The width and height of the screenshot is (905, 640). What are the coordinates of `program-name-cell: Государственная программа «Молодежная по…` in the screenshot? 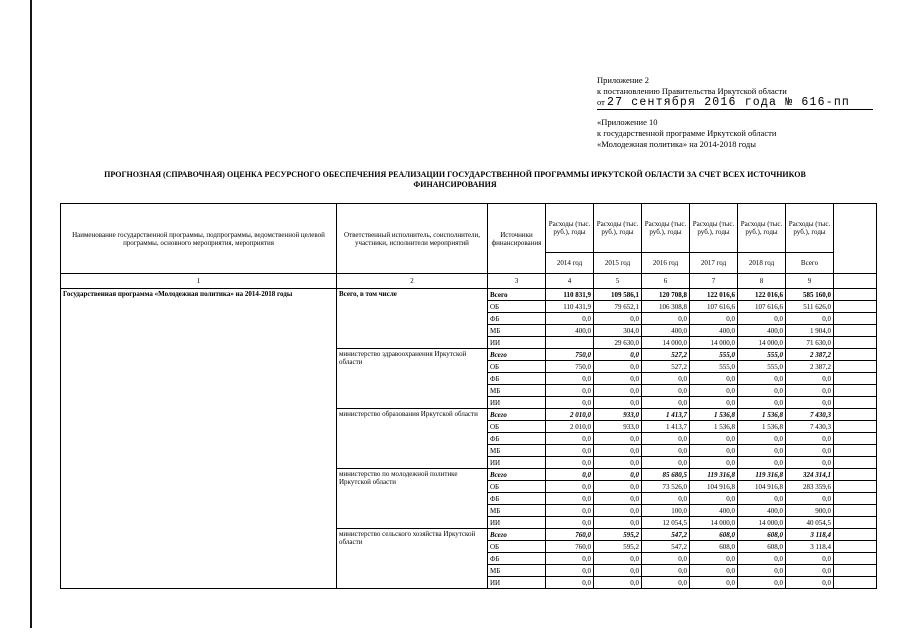 It's located at (198, 438).